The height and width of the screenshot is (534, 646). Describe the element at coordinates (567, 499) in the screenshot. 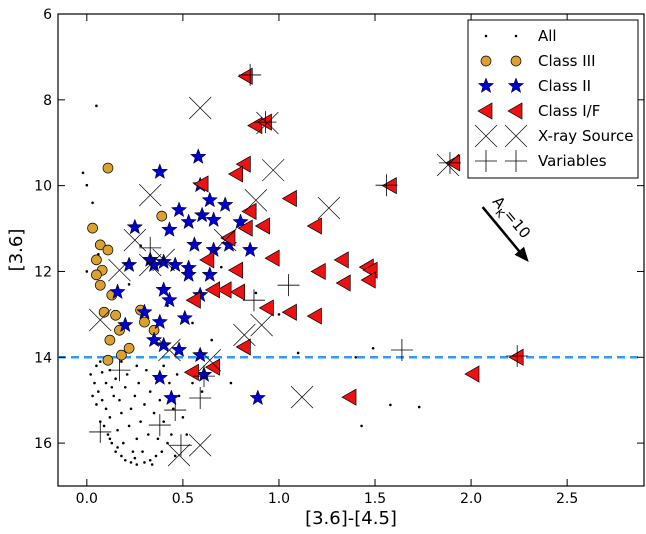

I see `x-tick-label: 2.5` at that location.